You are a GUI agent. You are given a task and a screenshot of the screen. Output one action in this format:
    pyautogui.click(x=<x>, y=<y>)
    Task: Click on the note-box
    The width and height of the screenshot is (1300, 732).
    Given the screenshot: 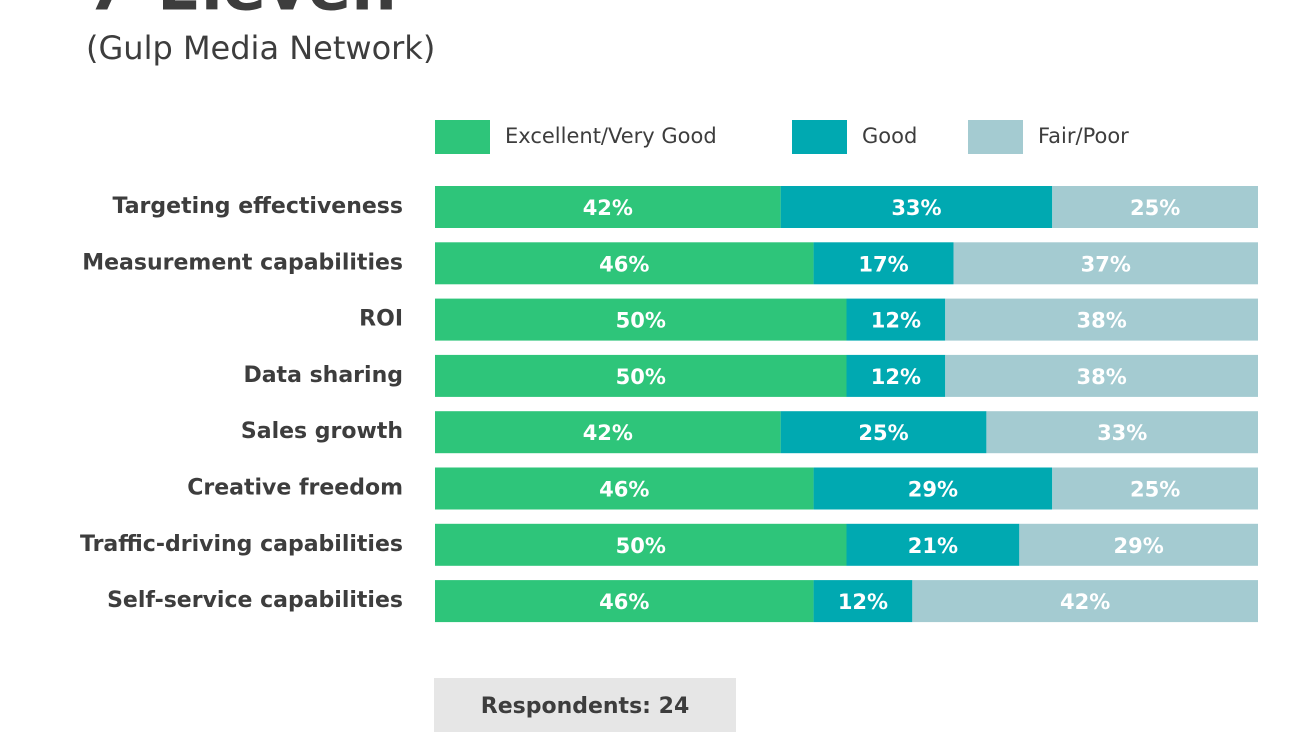 What is the action you would take?
    pyautogui.click(x=585, y=705)
    